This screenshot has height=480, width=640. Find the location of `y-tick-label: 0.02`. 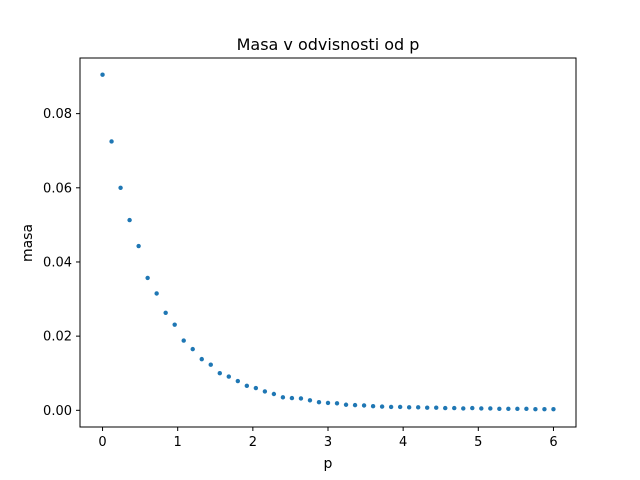

y-tick-label: 0.02 is located at coordinates (57, 337).